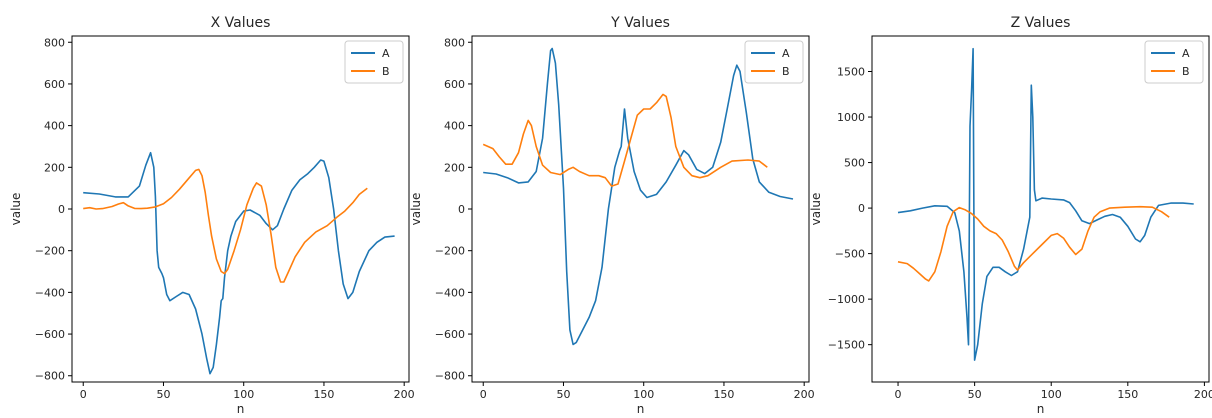 The image size is (1212, 418). Describe the element at coordinates (640, 23) in the screenshot. I see `chart-title: Y Values` at that location.